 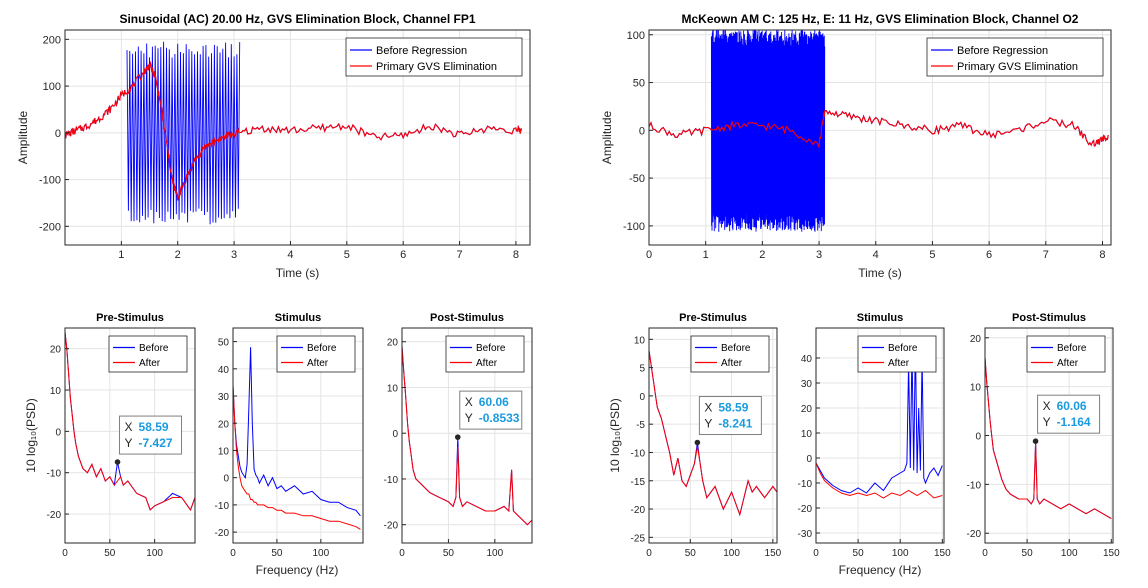 What do you see at coordinates (50, 181) in the screenshot?
I see `y-tick-label: -100` at bounding box center [50, 181].